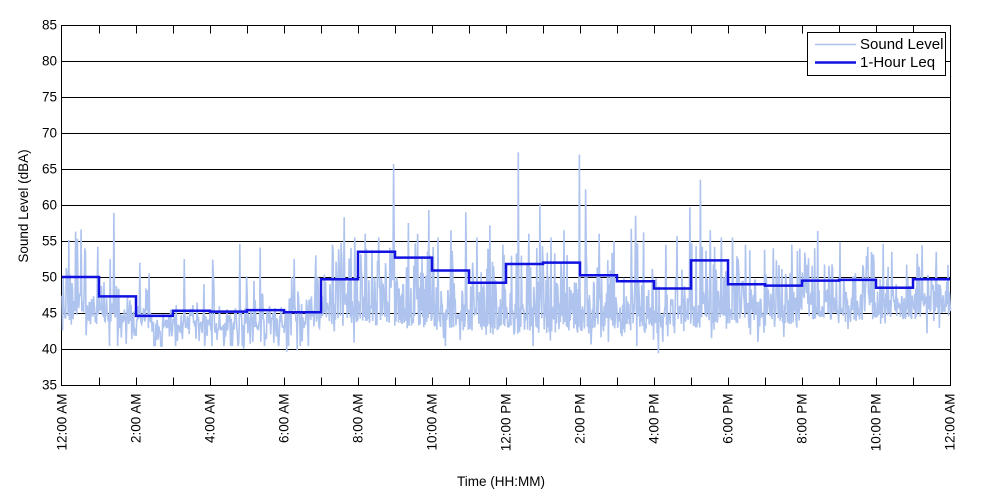 Image resolution: width=1000 pixels, height=500 pixels. Describe the element at coordinates (49, 277) in the screenshot. I see `svg-text: 50` at that location.